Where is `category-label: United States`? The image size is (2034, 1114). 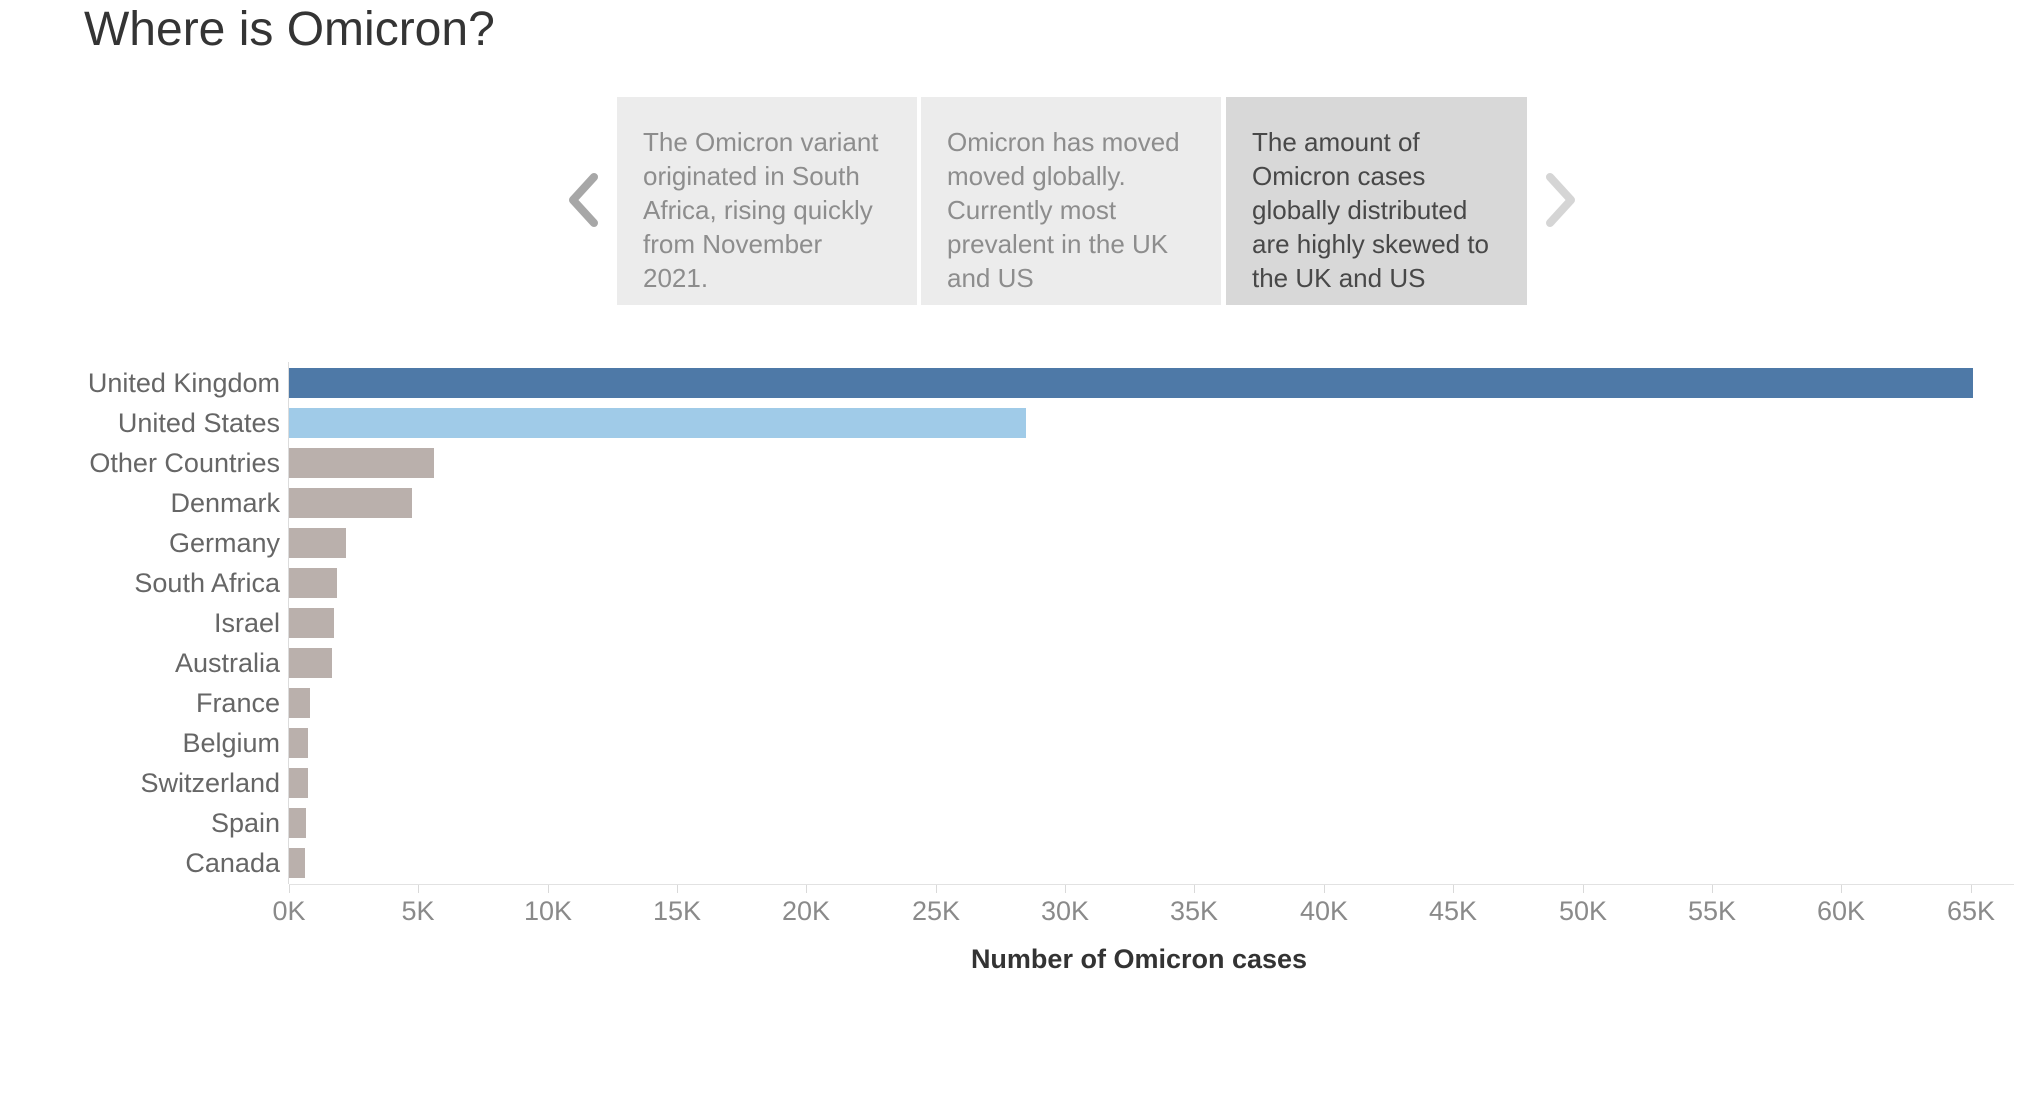
category-label: United States is located at coordinates (198, 423).